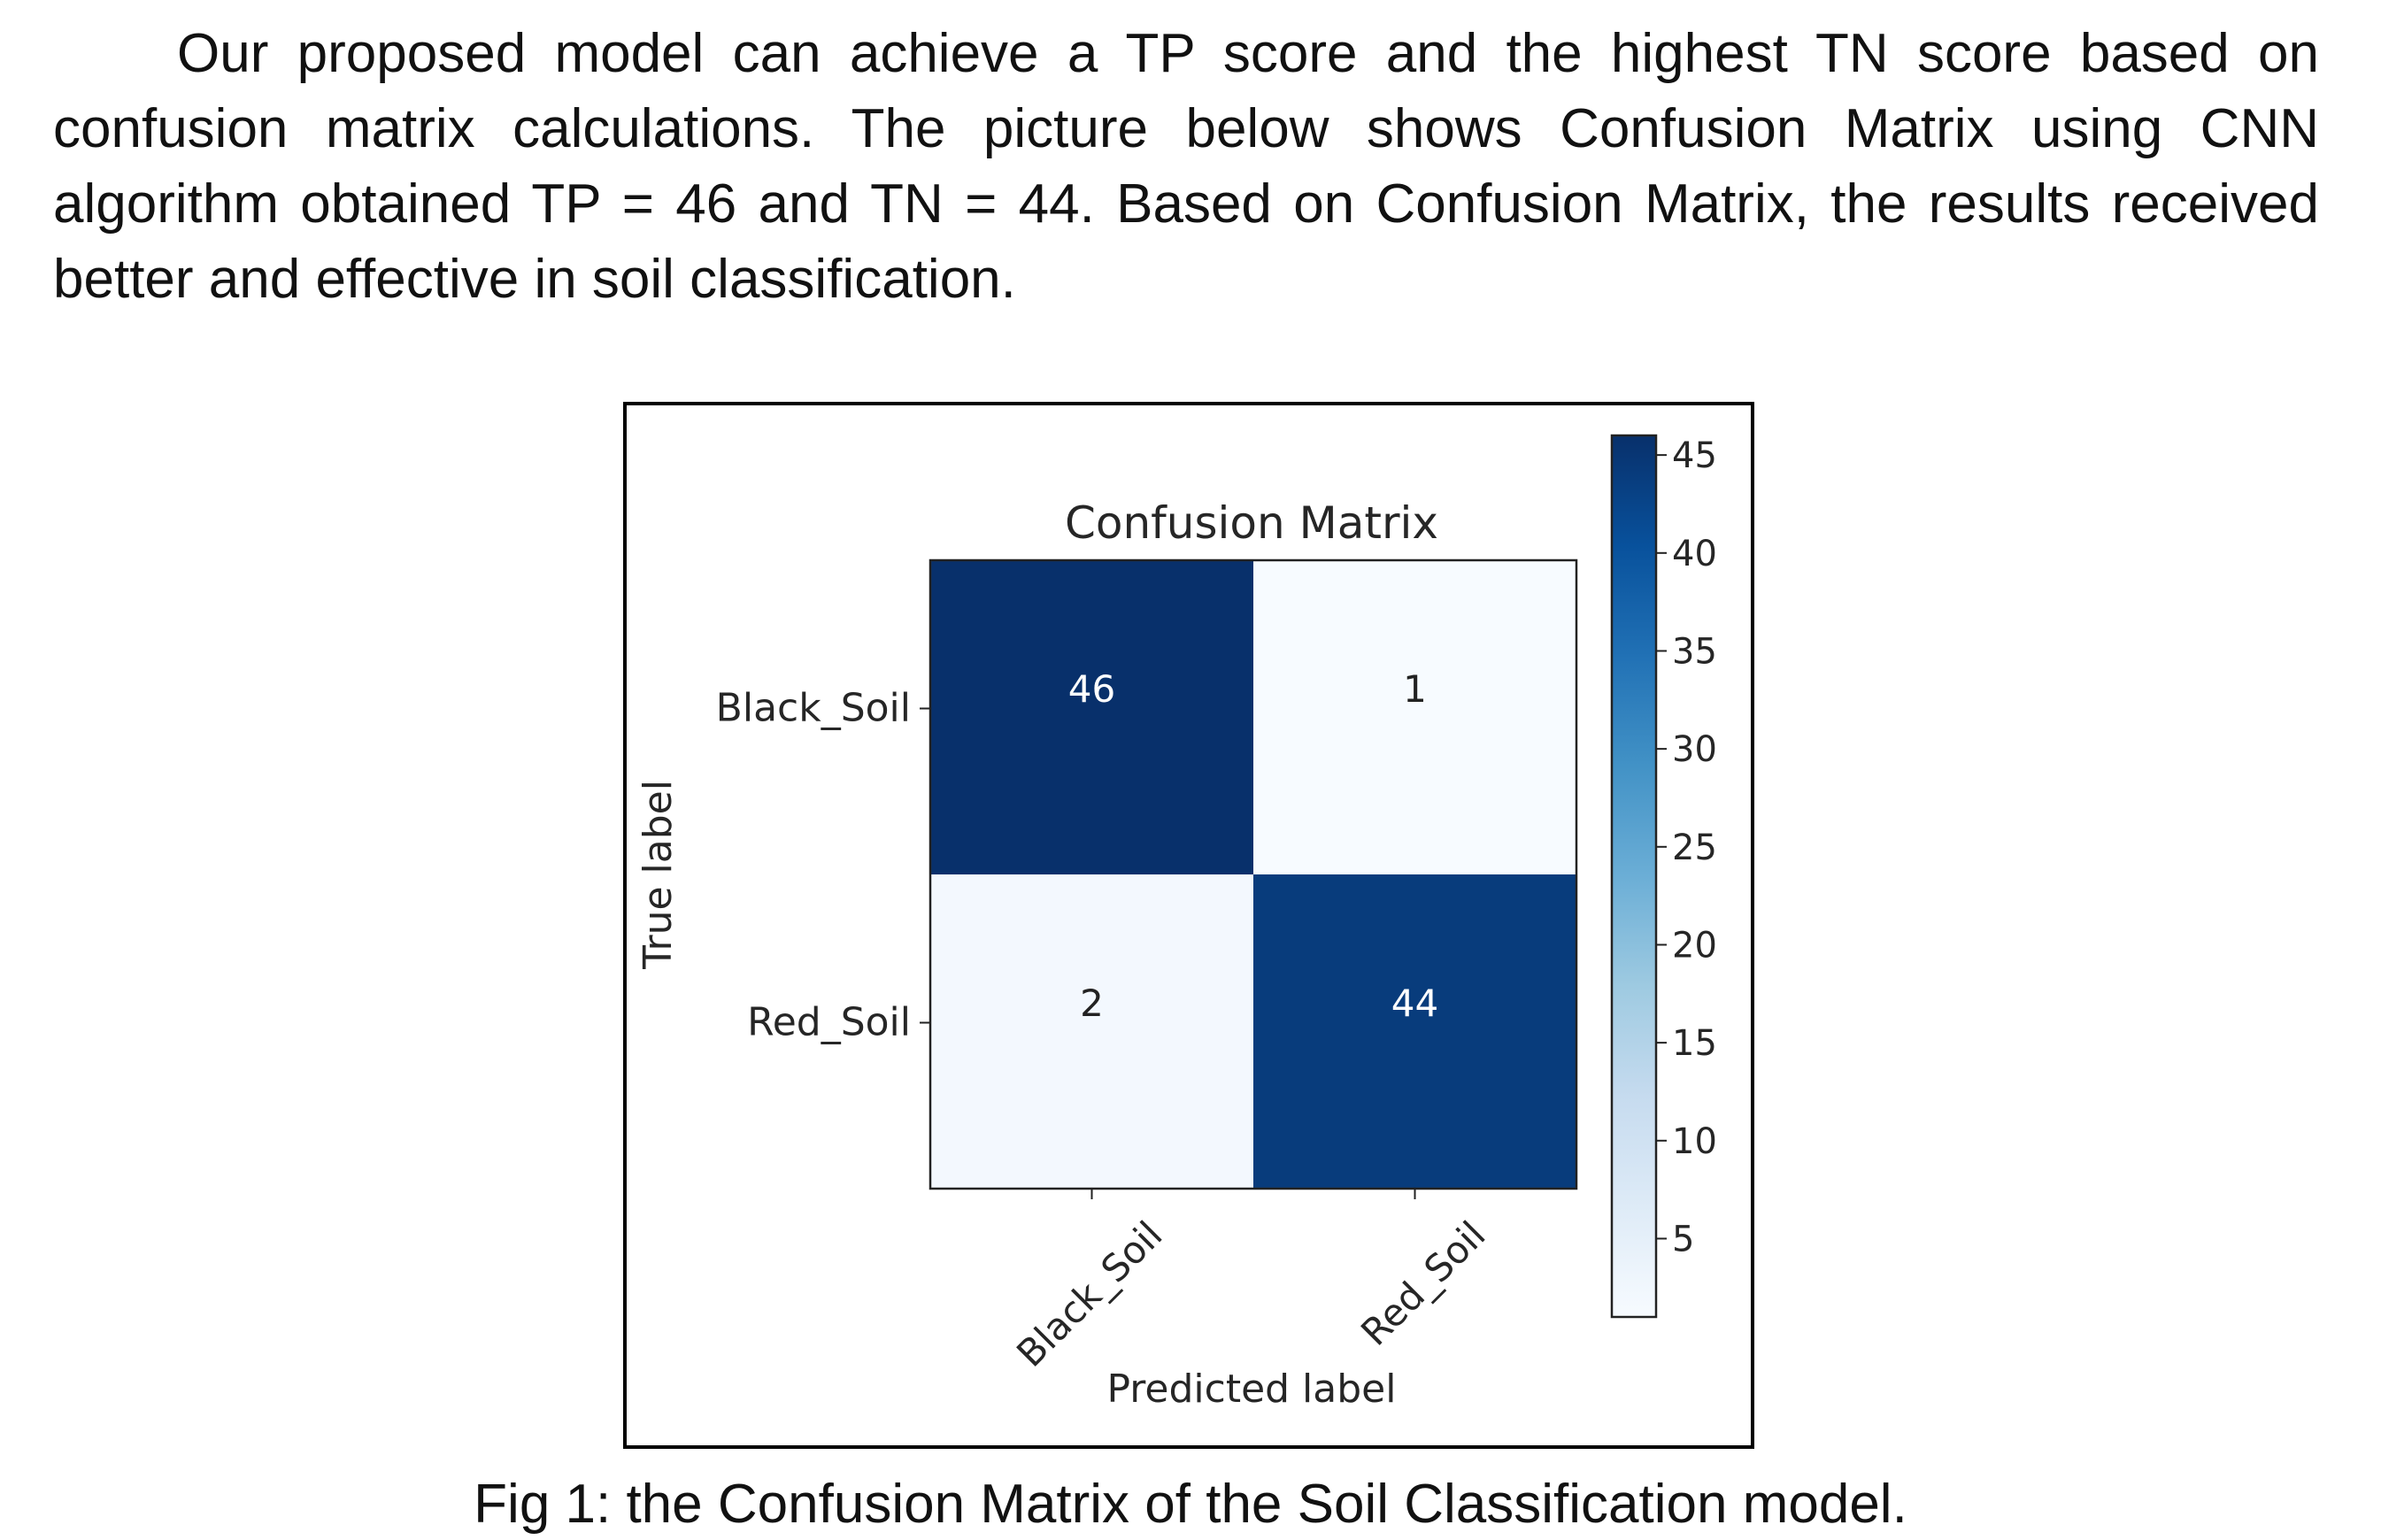 The image size is (2381, 1540). What do you see at coordinates (1694, 1043) in the screenshot?
I see `colorbar-tick-label: 15` at bounding box center [1694, 1043].